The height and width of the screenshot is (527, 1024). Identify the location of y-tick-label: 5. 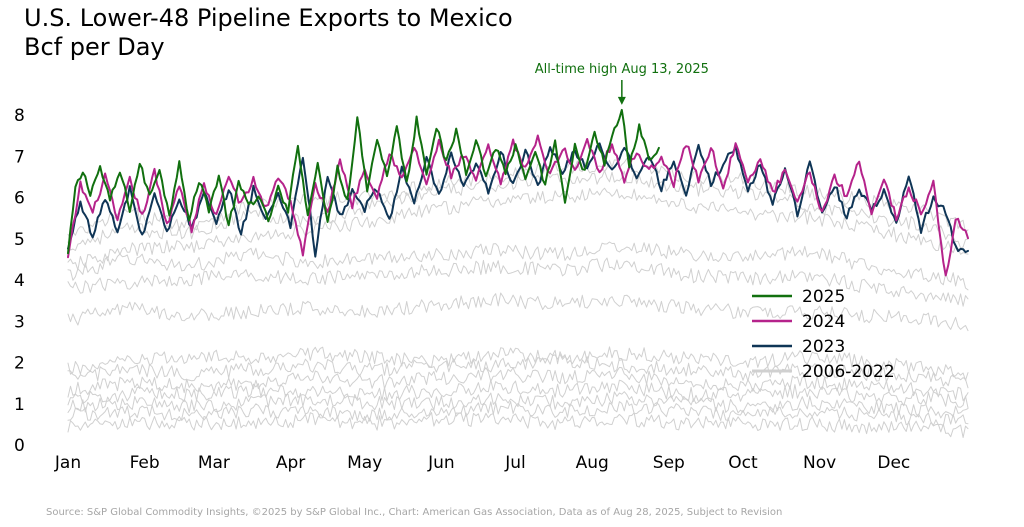
(19, 240).